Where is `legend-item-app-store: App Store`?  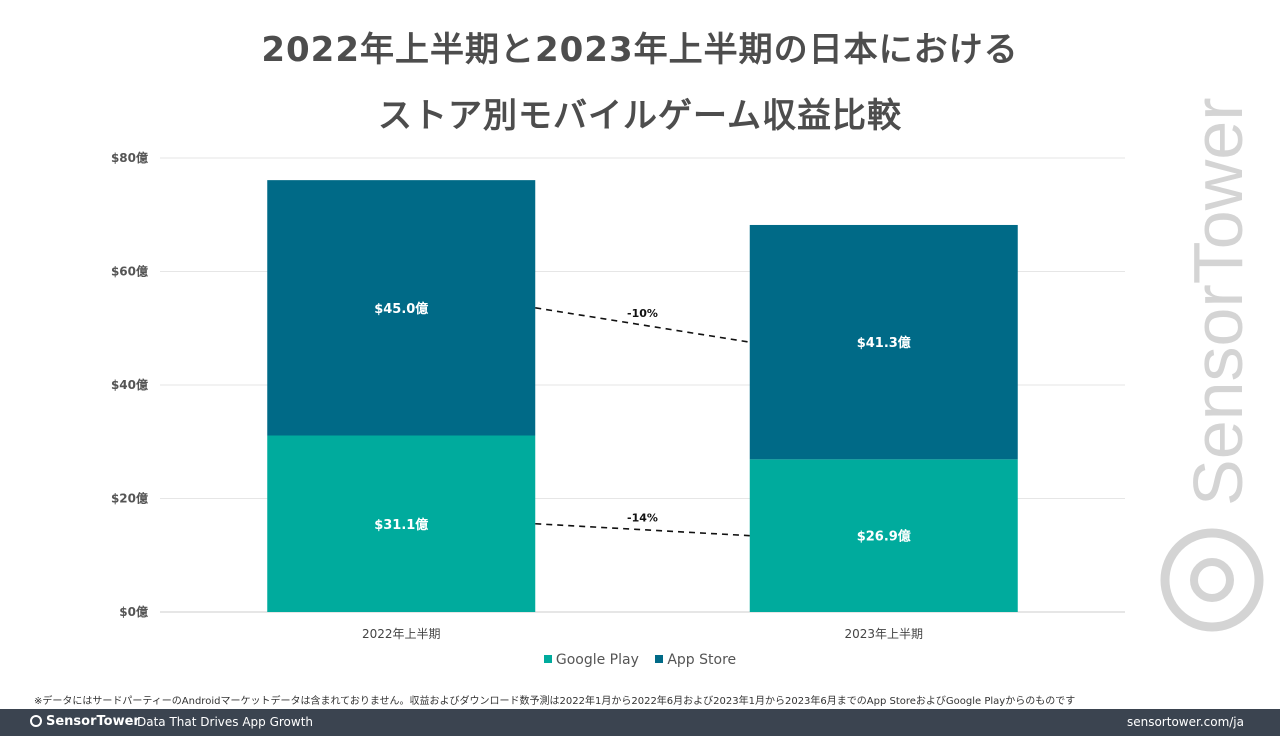
legend-item-app-store: App Store is located at coordinates (695, 660).